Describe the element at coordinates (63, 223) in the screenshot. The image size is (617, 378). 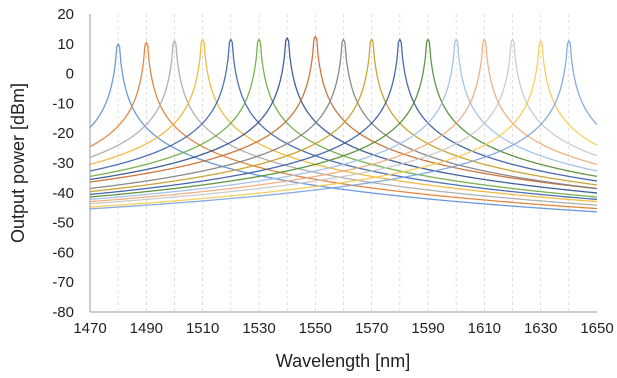
I see `y-tick-label: -50` at that location.